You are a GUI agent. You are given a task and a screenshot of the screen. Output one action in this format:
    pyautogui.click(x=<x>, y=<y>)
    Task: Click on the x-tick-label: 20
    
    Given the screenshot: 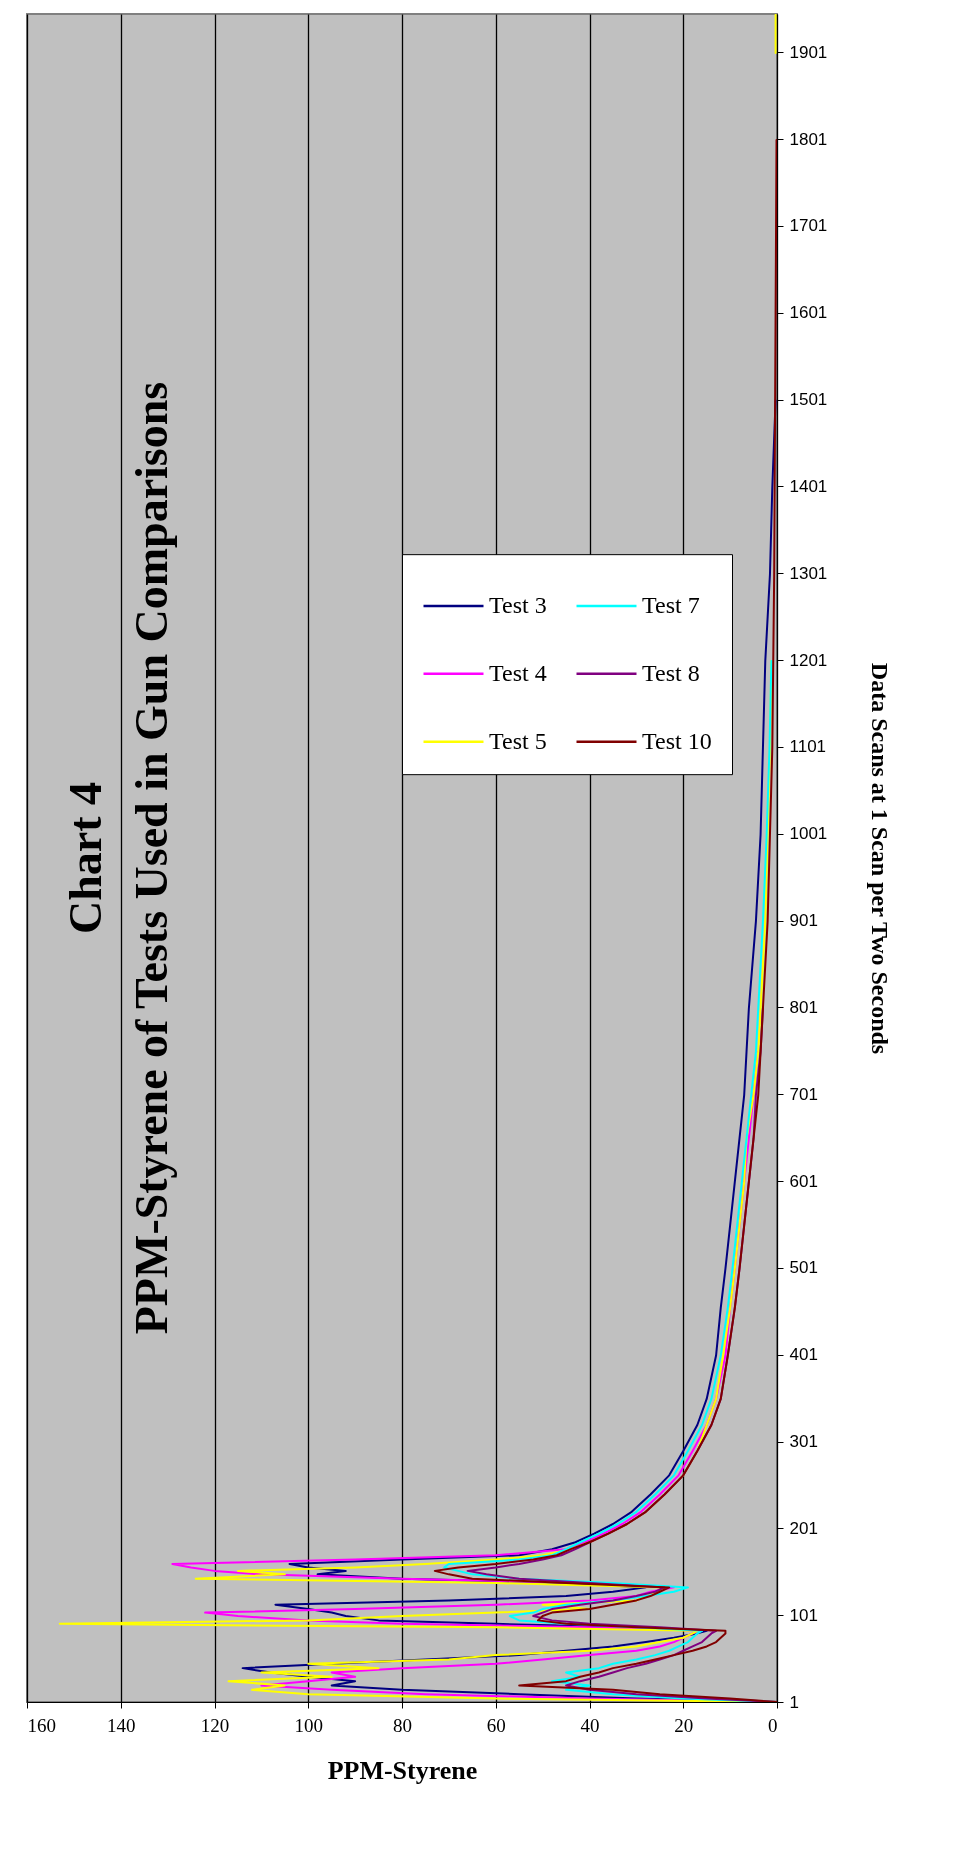 What is the action you would take?
    pyautogui.click(x=684, y=1725)
    